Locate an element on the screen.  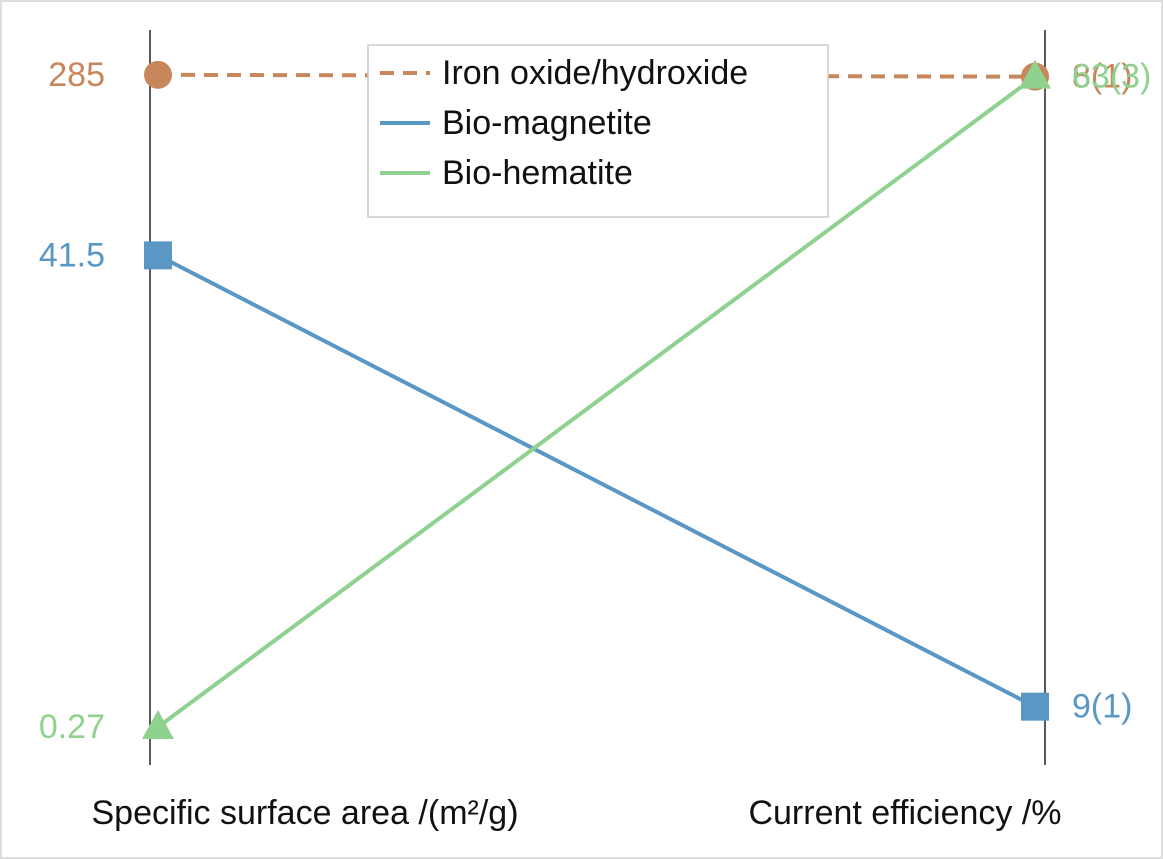
data-label: 41.5 is located at coordinates (72, 255).